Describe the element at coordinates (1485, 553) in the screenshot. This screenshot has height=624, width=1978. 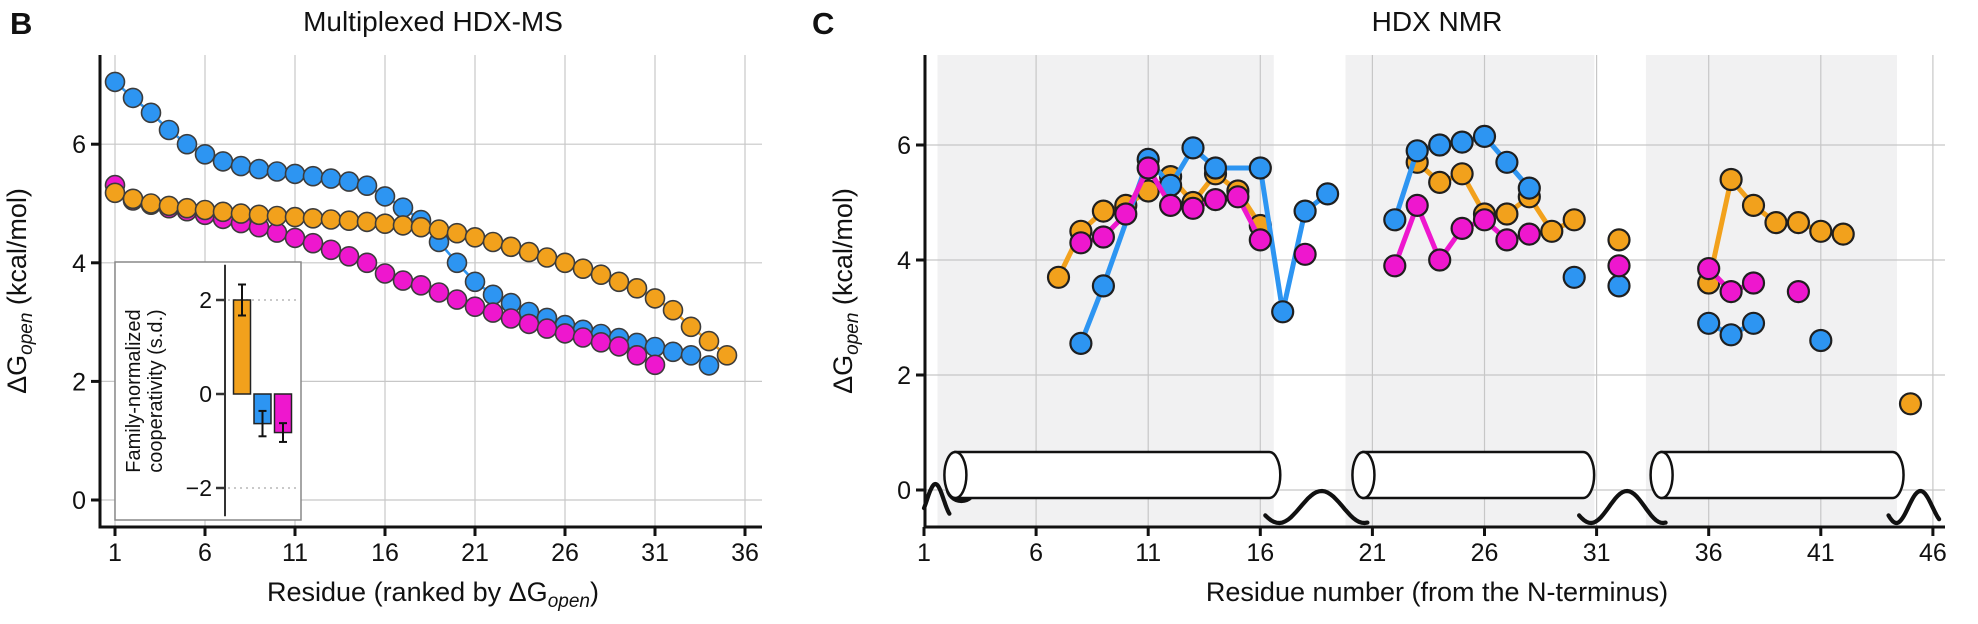
I see `x-tick-label: 26` at that location.